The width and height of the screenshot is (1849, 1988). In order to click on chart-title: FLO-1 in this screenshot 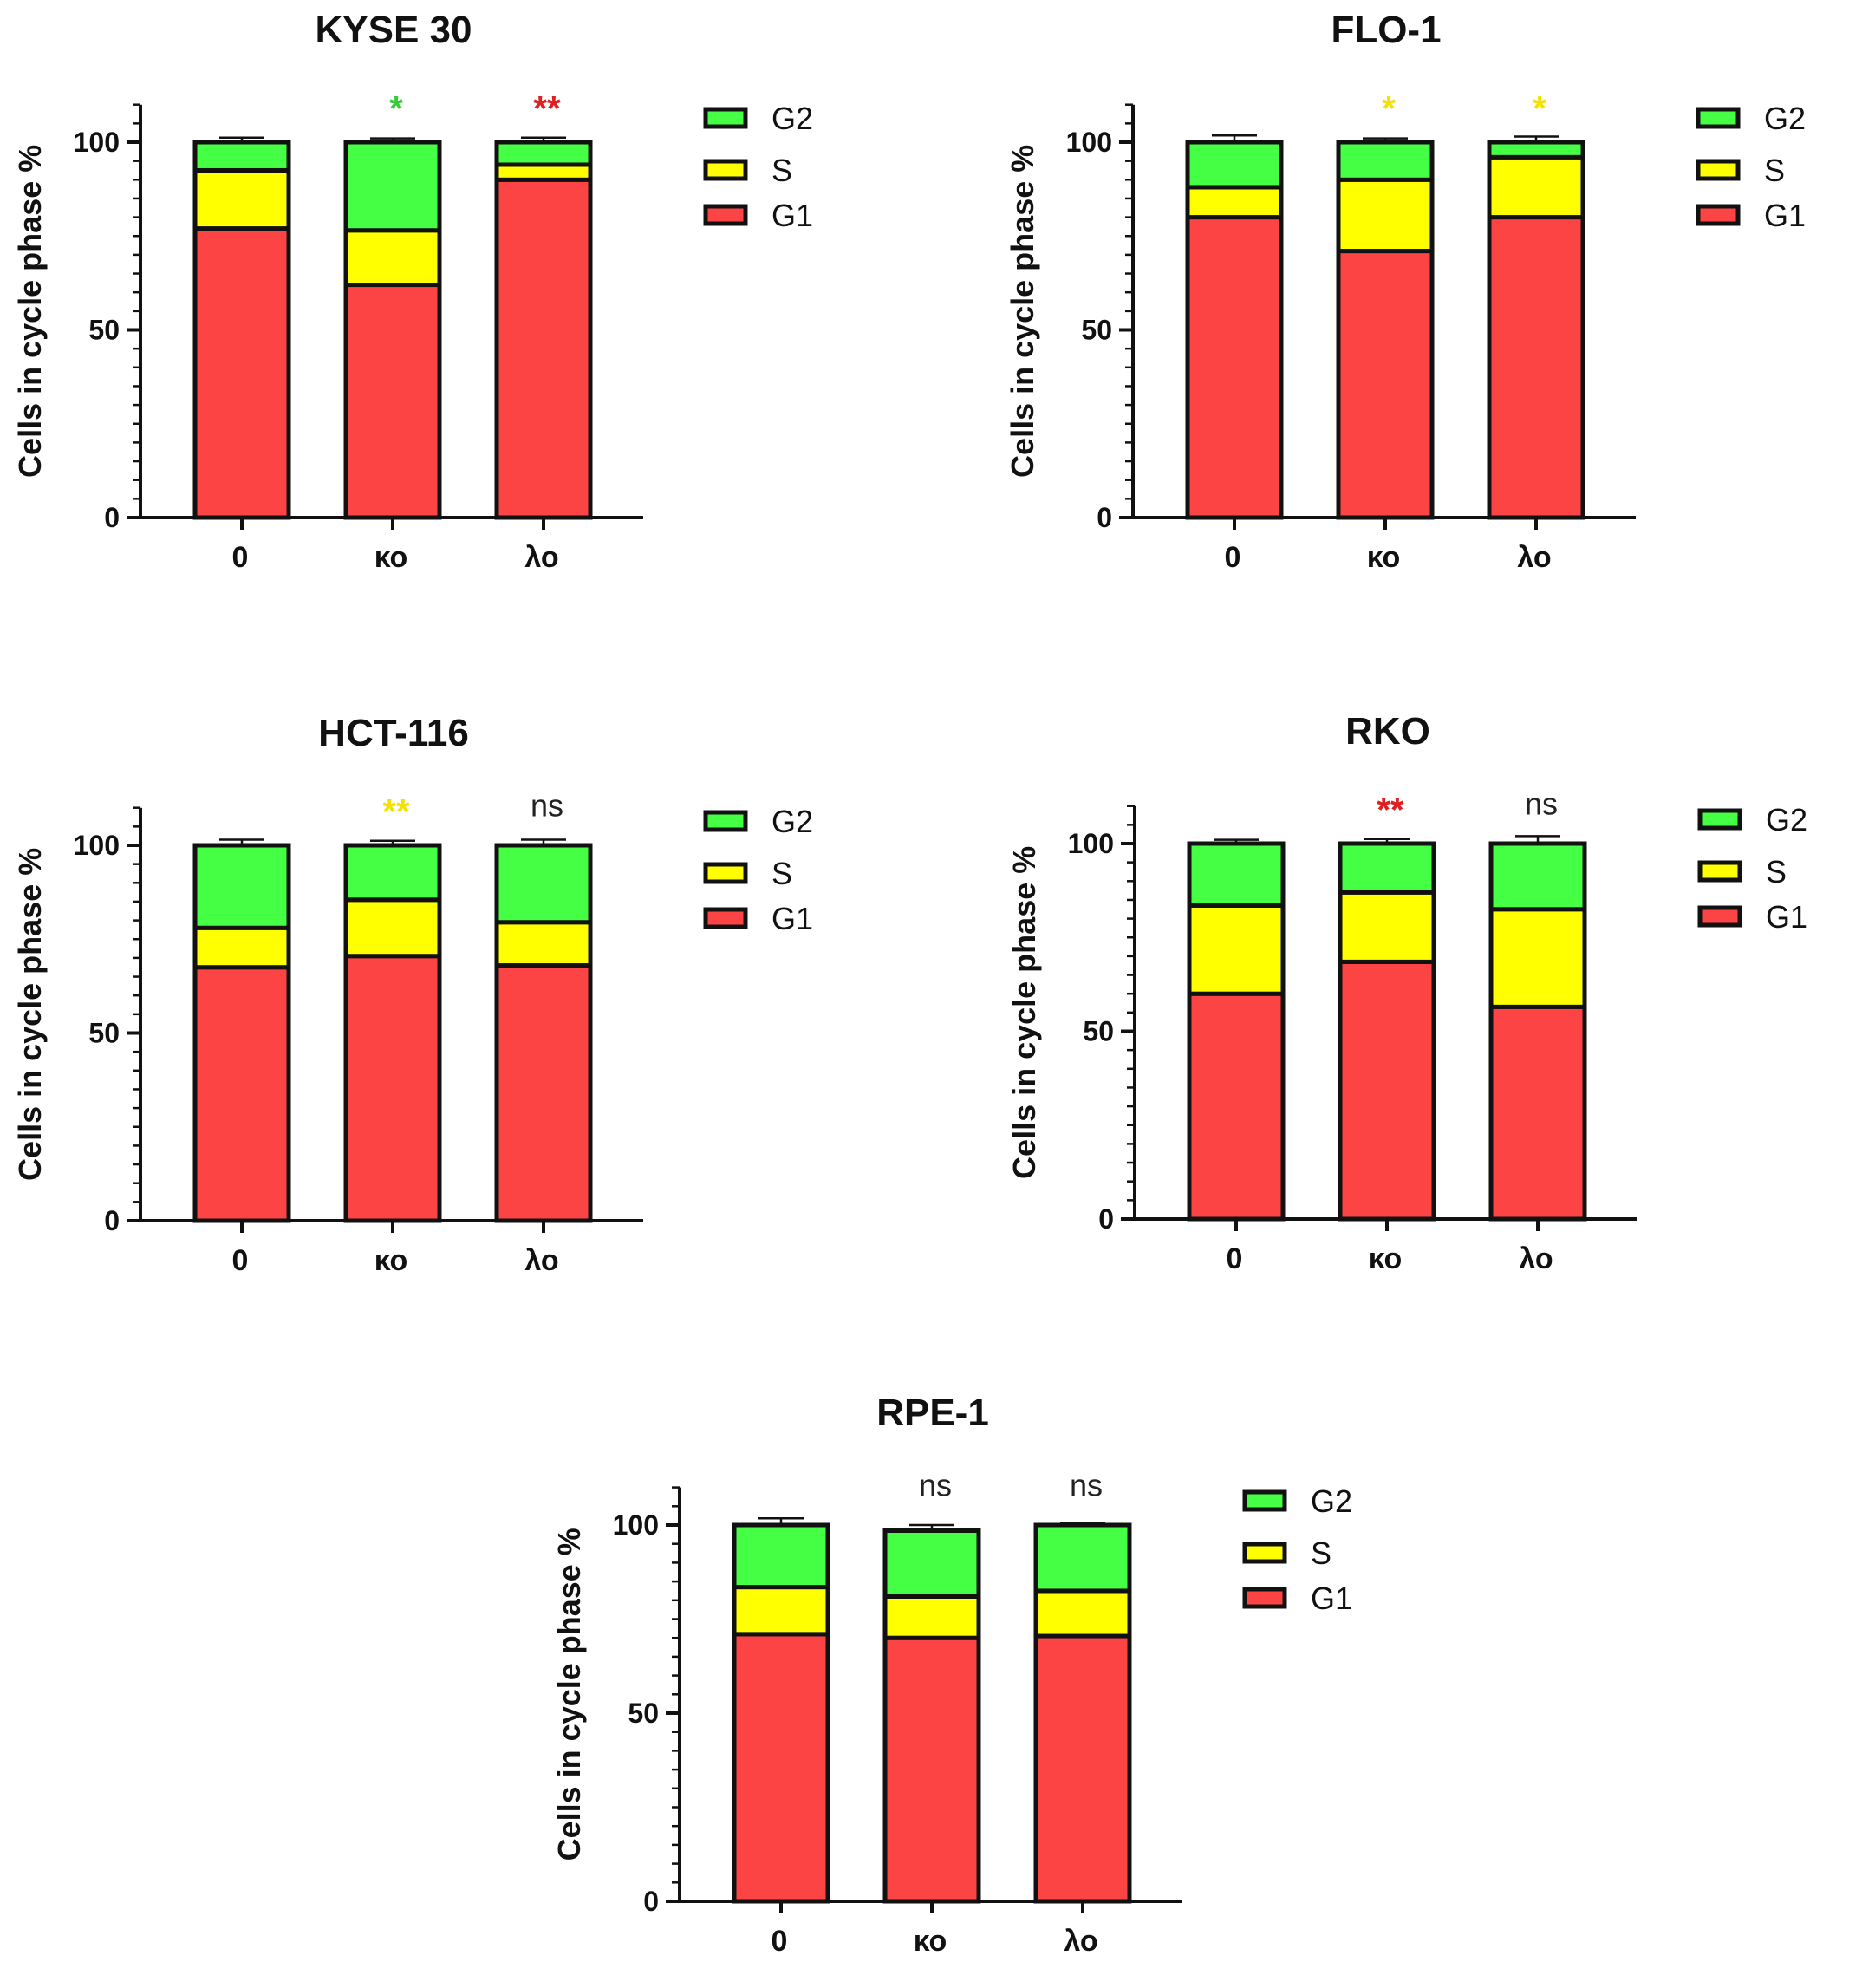, I will do `click(1386, 30)`.